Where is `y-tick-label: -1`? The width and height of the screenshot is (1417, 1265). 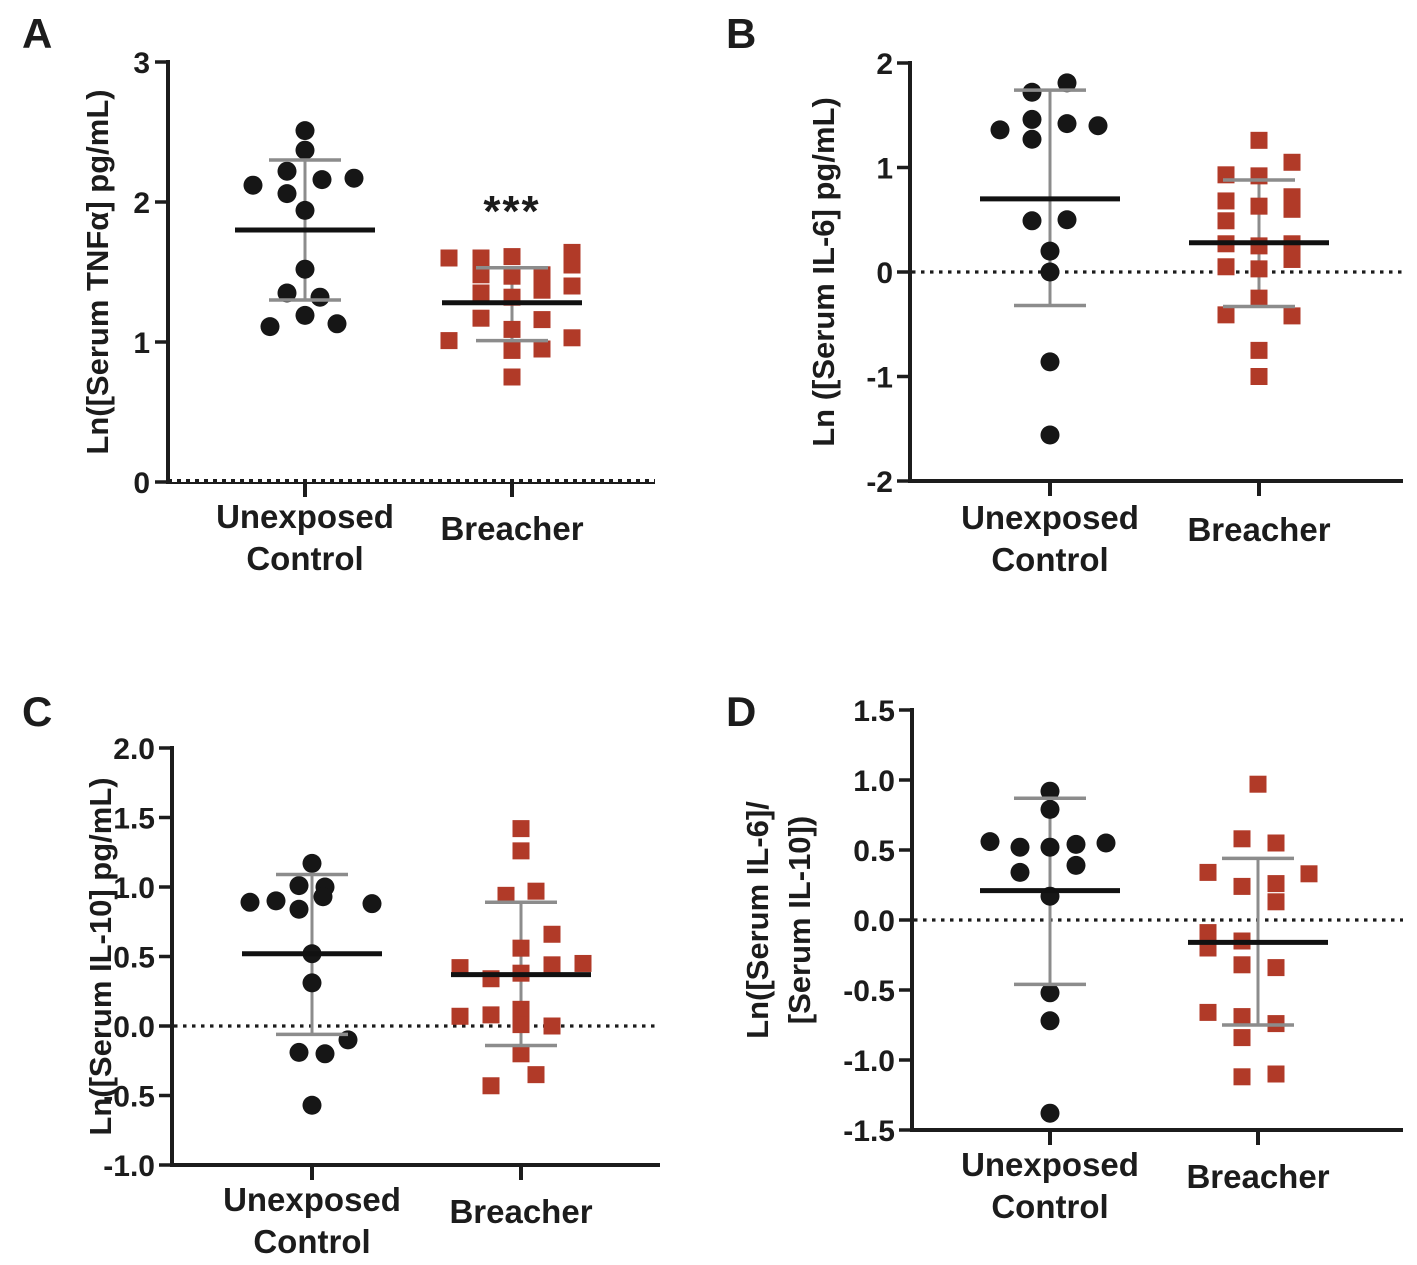 y-tick-label: -1 is located at coordinates (879, 378).